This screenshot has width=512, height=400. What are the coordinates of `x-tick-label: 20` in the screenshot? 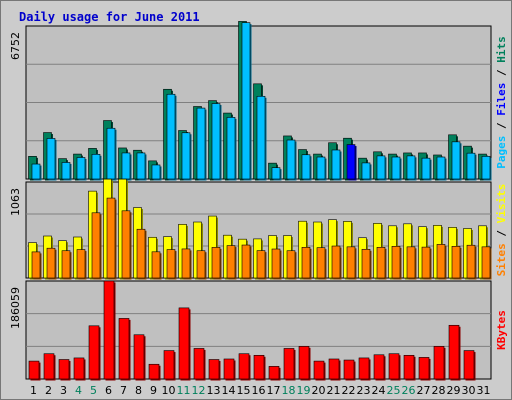 It's located at (319, 390).